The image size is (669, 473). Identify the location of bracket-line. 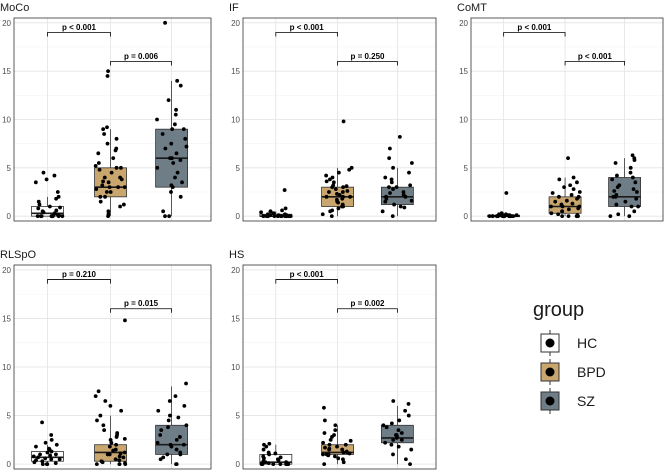
(367, 63).